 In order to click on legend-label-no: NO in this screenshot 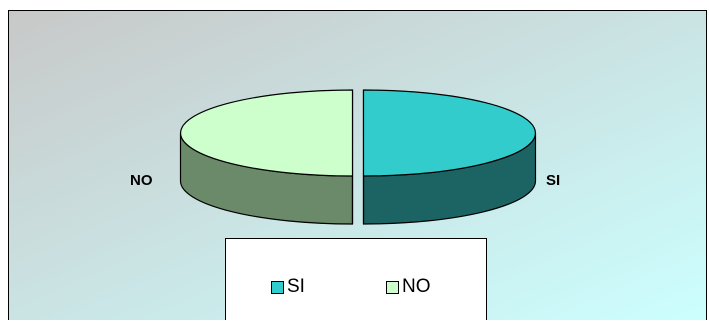, I will do `click(416, 286)`.